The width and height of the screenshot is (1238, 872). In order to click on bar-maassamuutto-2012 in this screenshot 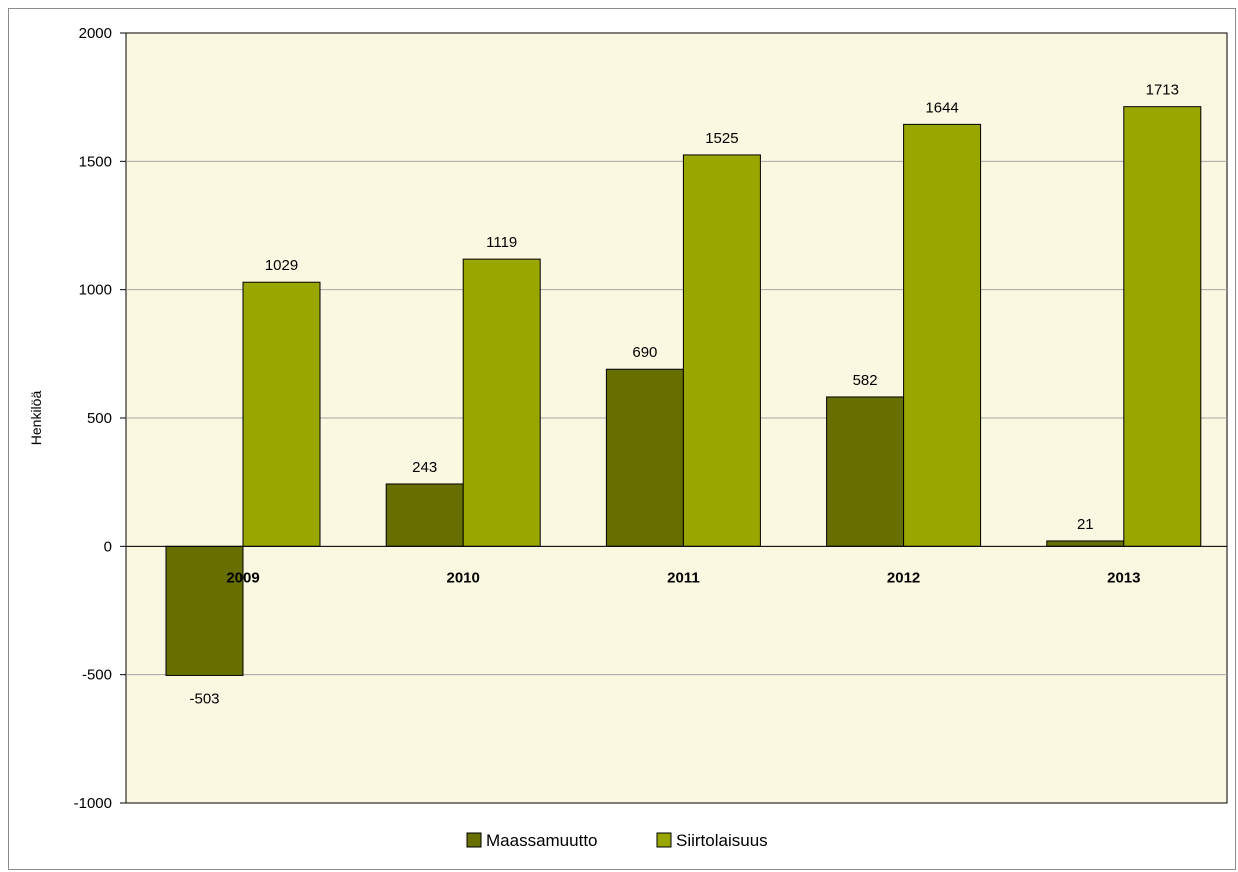, I will do `click(865, 471)`.